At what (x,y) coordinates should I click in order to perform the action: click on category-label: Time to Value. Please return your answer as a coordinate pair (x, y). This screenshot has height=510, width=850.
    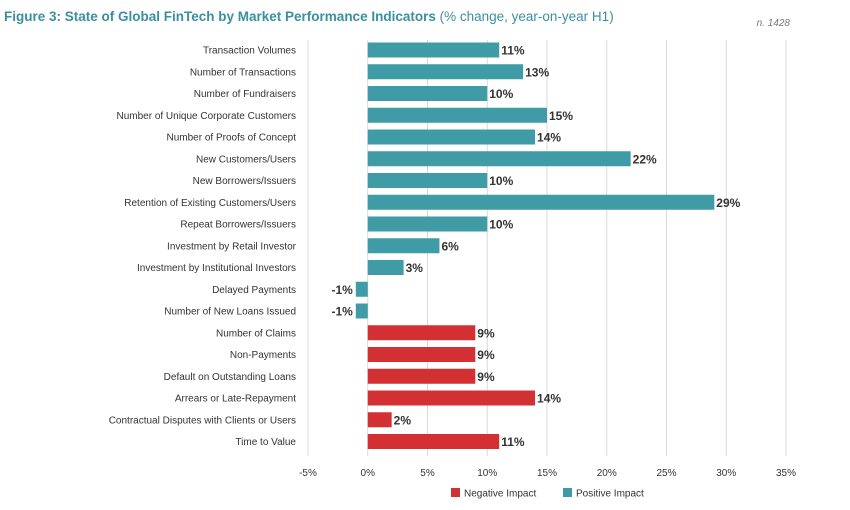
    Looking at the image, I should click on (265, 442).